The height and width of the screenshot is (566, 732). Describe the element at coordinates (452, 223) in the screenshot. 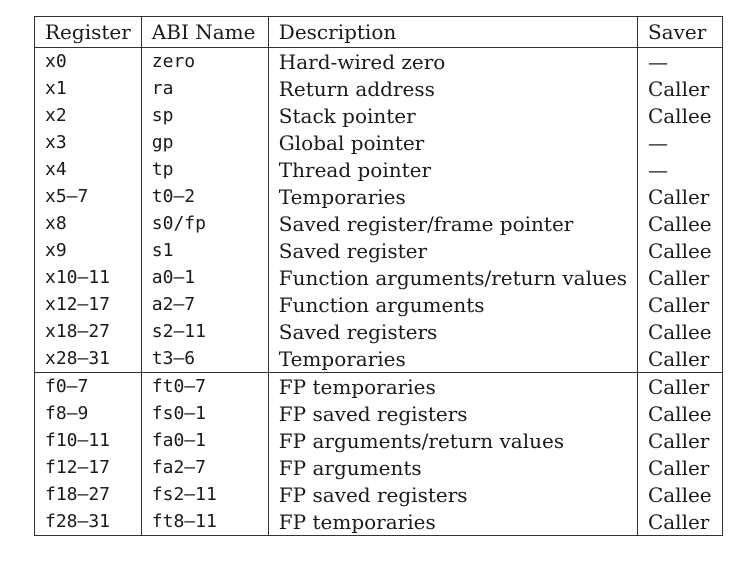

I see `description-cell: Saved register/frame pointer` at that location.